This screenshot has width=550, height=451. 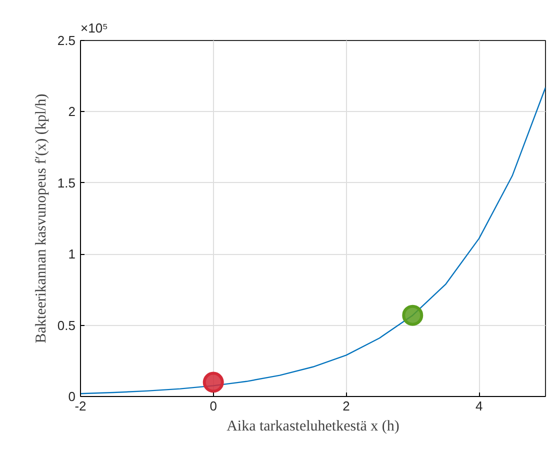 I want to click on y-axis-title: Bakteerikannan kasvunopeus f′(x) (kpl/h), so click(x=41, y=219).